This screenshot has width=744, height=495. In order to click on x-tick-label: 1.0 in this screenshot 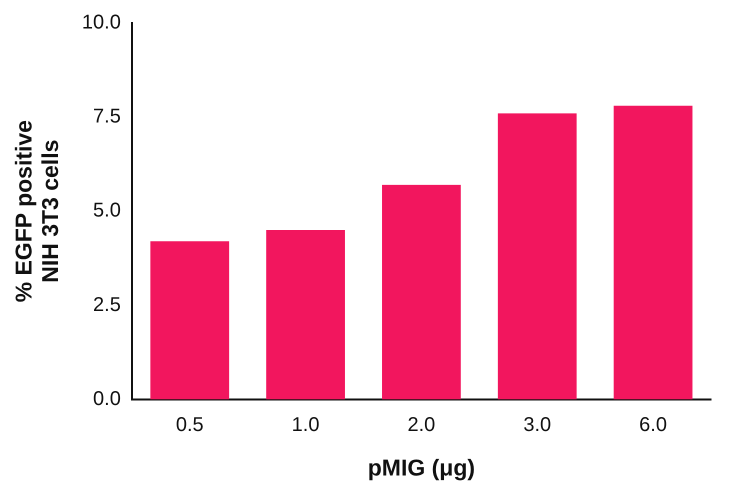, I will do `click(306, 425)`.